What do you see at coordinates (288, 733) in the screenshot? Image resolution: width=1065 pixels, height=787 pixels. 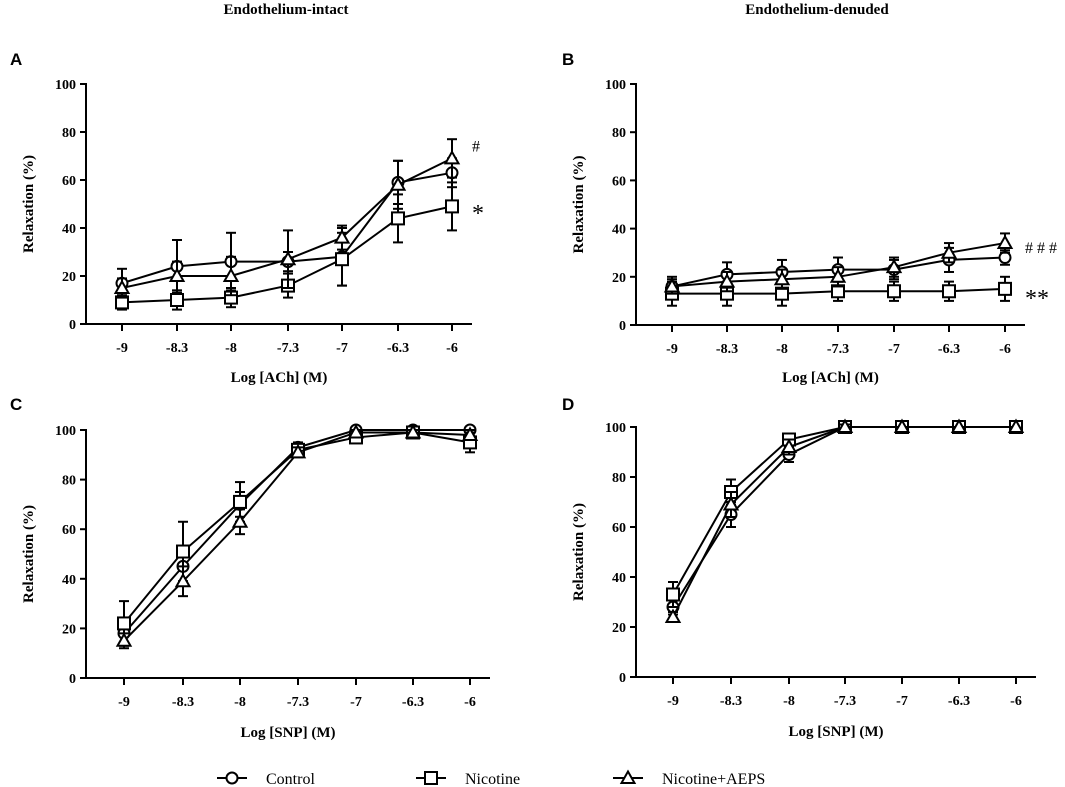 I see `x-axis-label: Log [SNP] (M)` at bounding box center [288, 733].